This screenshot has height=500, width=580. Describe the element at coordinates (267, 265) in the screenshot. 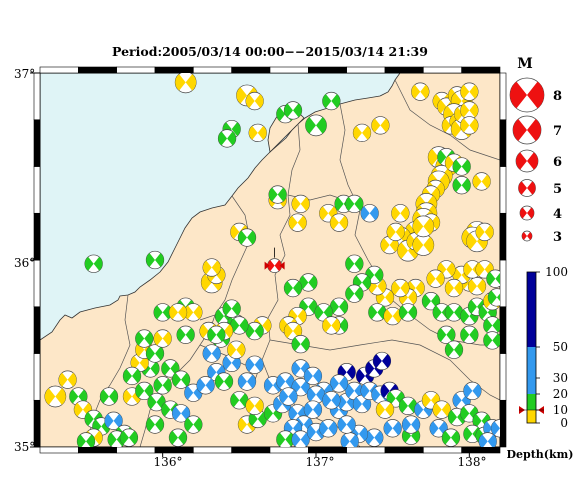

I see `main-event-arrow` at that location.